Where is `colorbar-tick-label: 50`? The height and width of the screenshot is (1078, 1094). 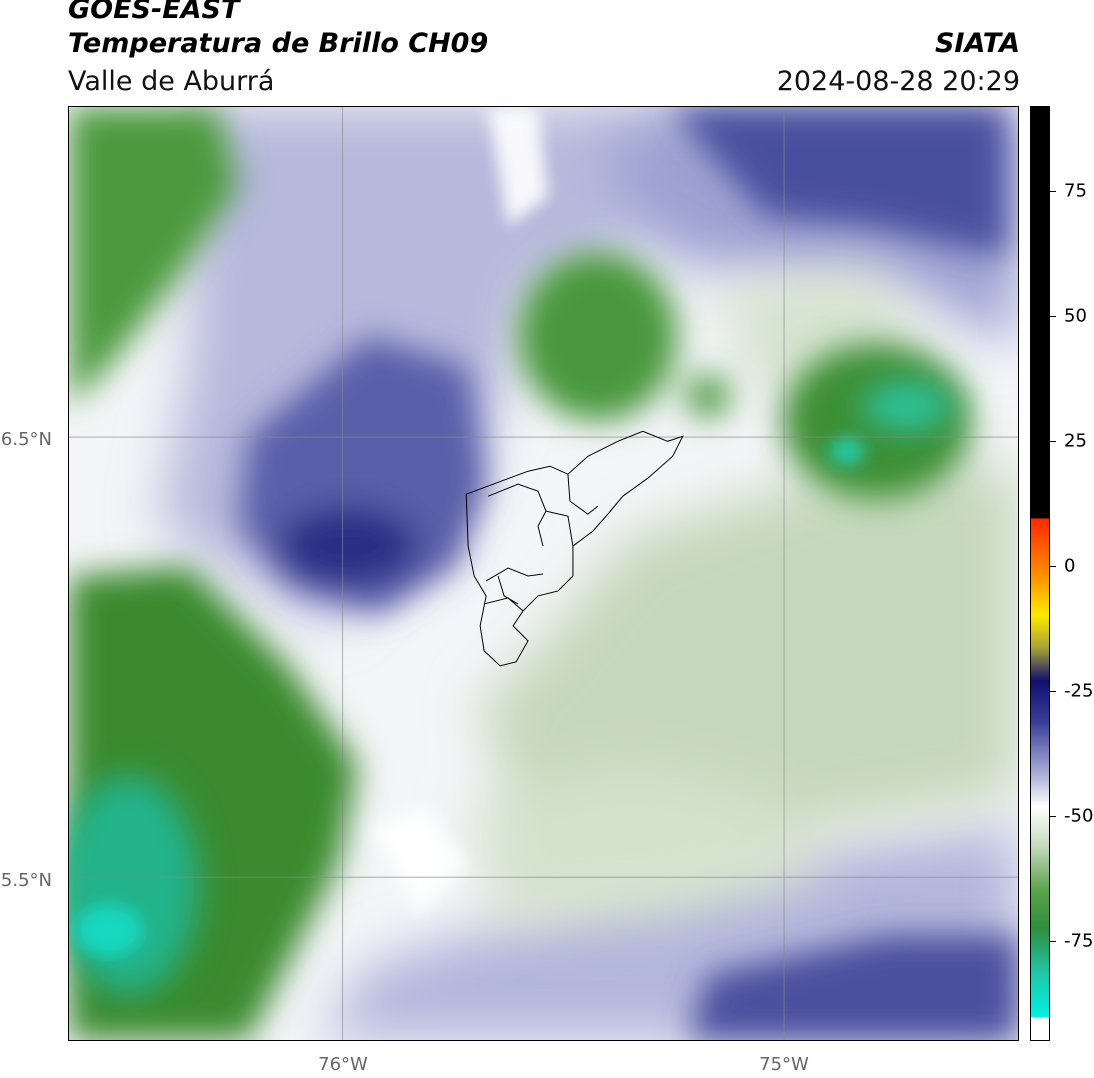 colorbar-tick-label: 50 is located at coordinates (1075, 316).